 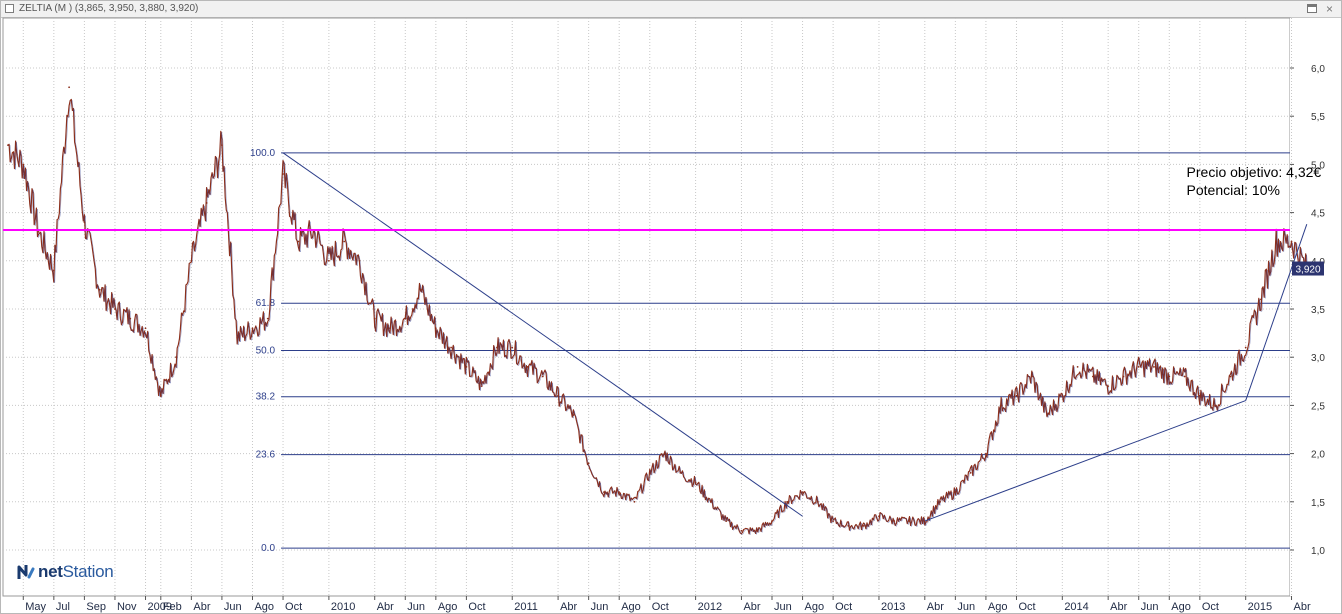 What do you see at coordinates (1085, 461) in the screenshot?
I see `trendline` at bounding box center [1085, 461].